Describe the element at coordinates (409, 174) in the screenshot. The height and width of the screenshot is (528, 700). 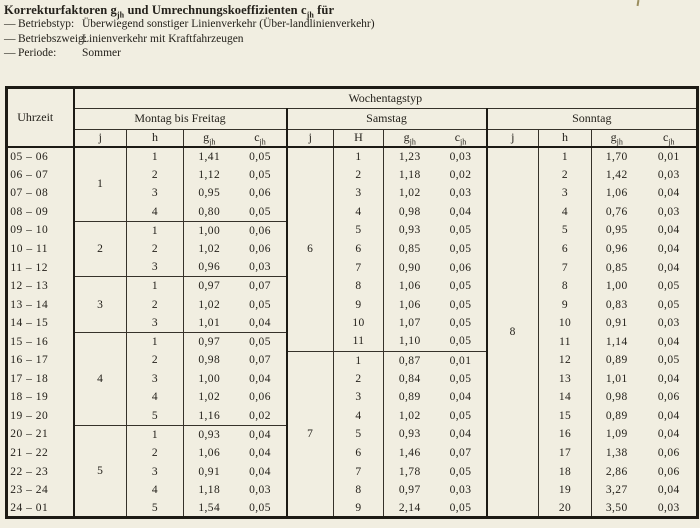
I see `sa-g-cell: 1,18` at that location.